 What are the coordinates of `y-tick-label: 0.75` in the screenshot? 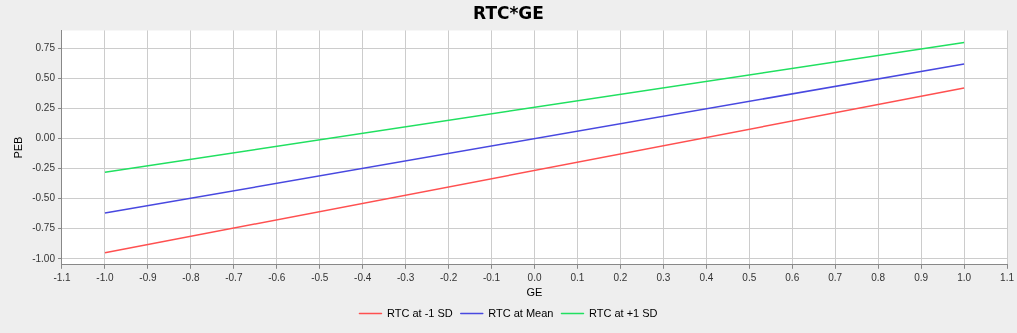 It's located at (45, 48).